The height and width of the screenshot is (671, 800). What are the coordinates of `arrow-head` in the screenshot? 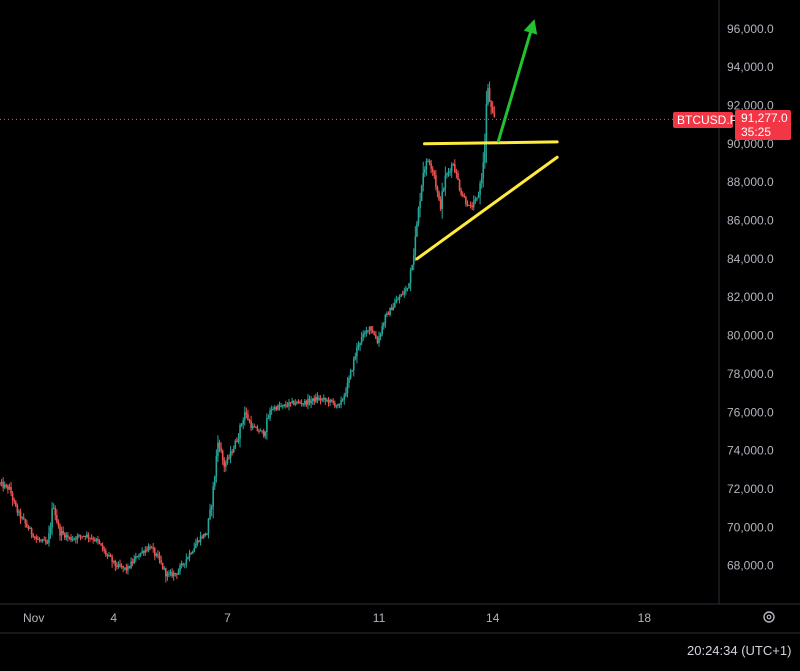 It's located at (530, 27).